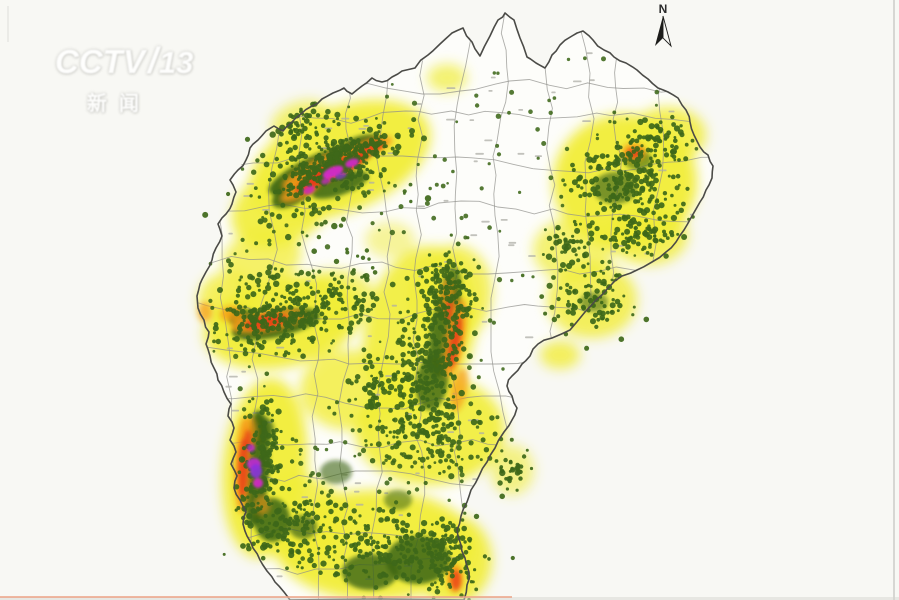  What do you see at coordinates (100, 62) in the screenshot?
I see `cctv-brand-text: CCTV` at bounding box center [100, 62].